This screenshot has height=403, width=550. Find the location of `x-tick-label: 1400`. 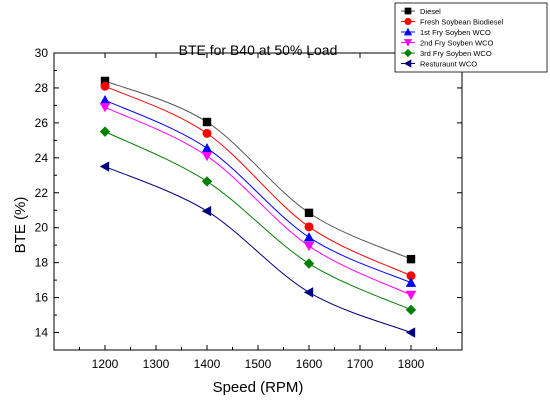

x-tick-label: 1400 is located at coordinates (207, 364).